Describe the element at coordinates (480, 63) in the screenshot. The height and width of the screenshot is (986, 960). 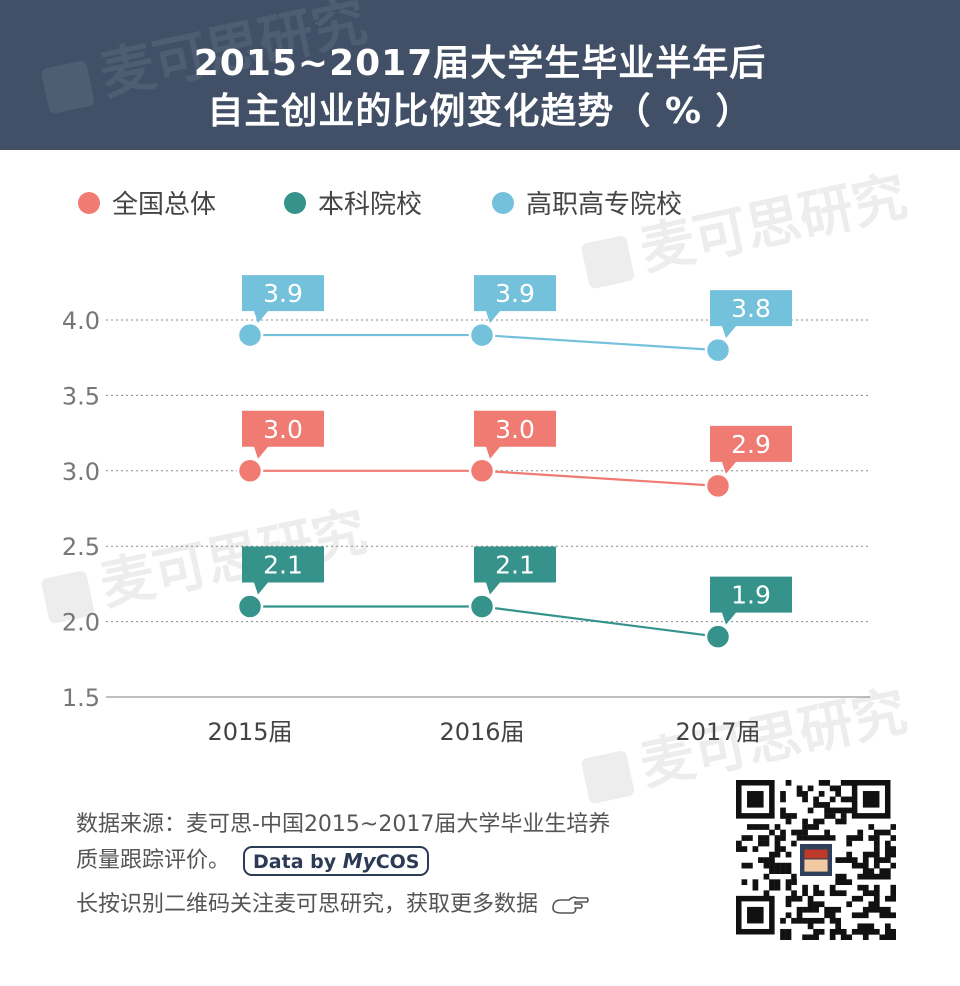
I see `chart-title-line1: 2015~2017届大学生毕业半年后` at that location.